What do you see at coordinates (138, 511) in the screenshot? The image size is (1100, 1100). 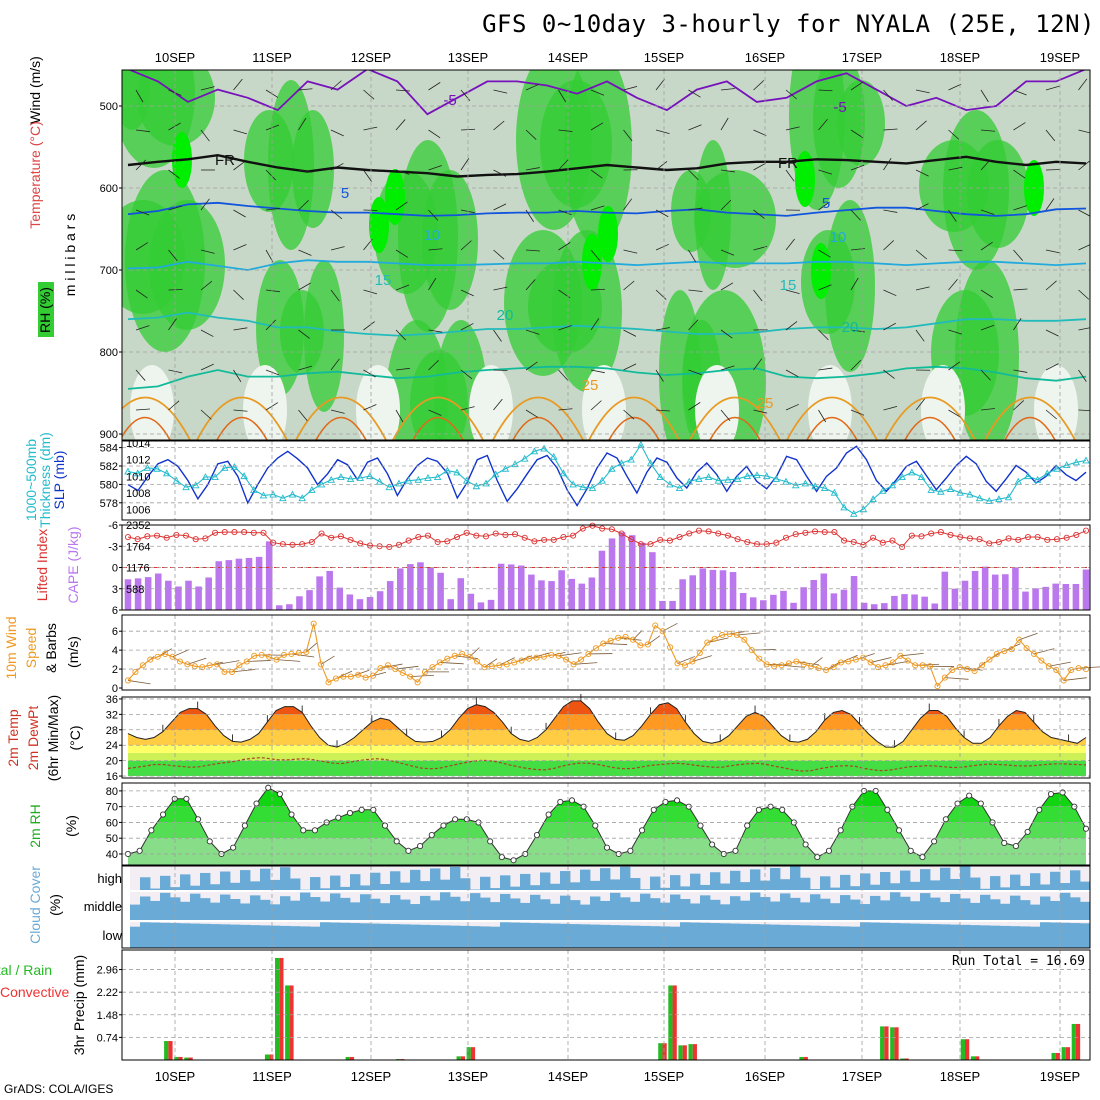 I see `slp-tick: 1006` at bounding box center [138, 511].